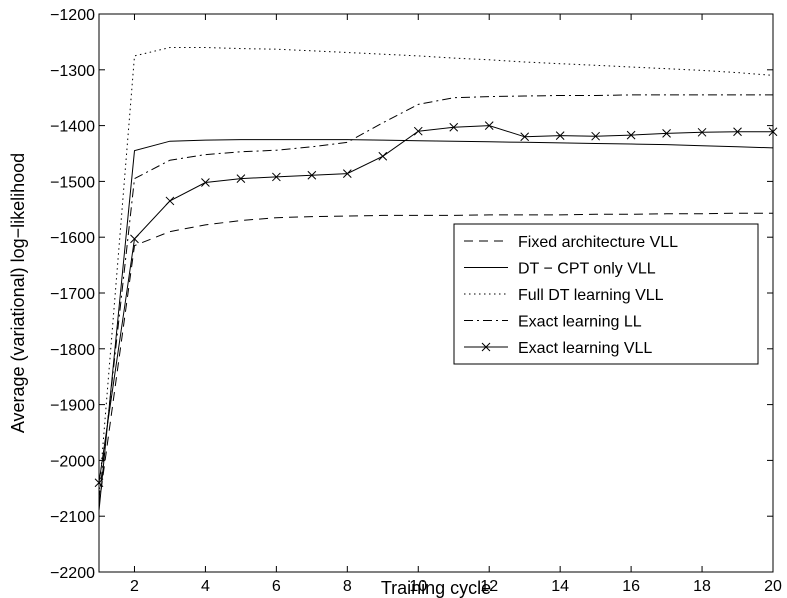 The image size is (787, 598). What do you see at coordinates (560, 586) in the screenshot?
I see `x-tick-label: 14` at bounding box center [560, 586].